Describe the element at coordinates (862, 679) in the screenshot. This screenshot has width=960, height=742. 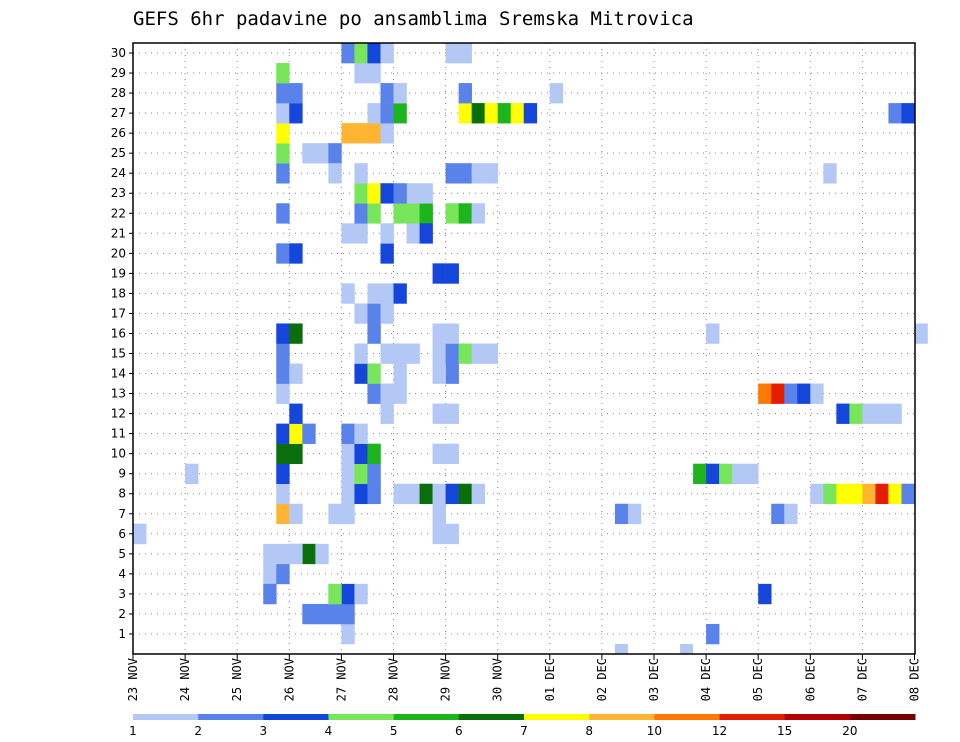
I see `x-tick-label: 07 DEC` at that location.